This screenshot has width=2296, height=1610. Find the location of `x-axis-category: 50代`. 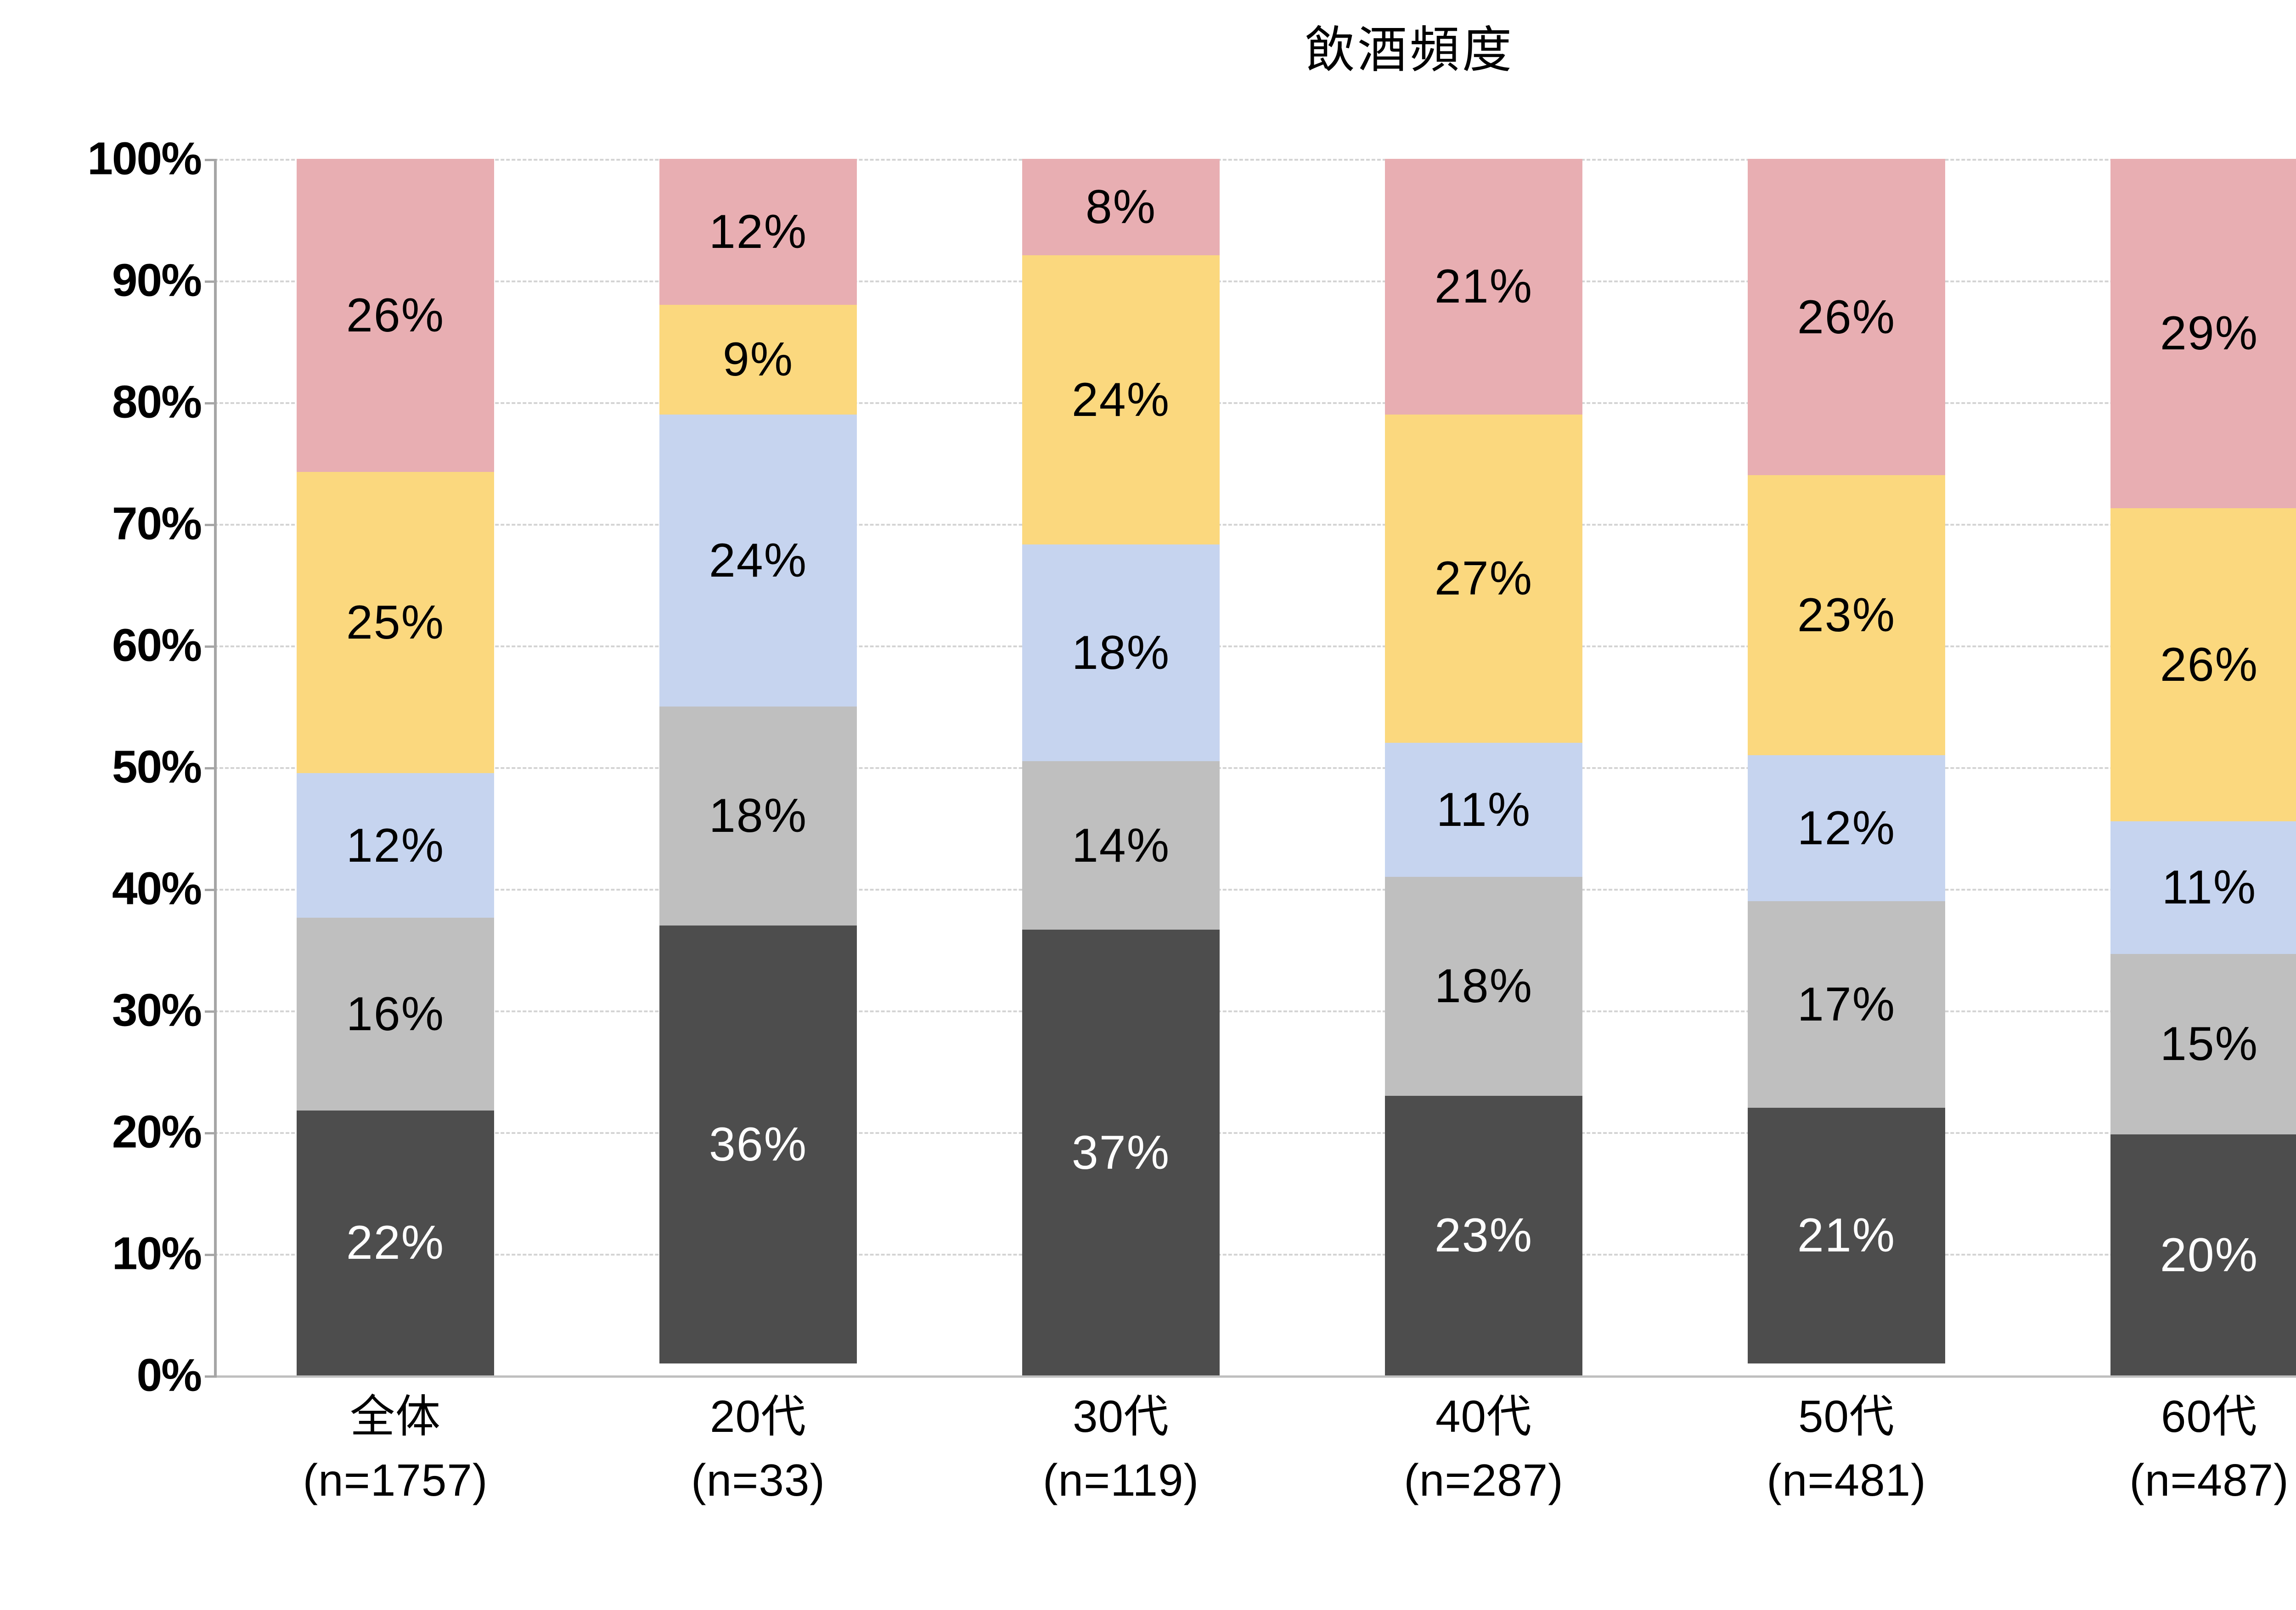

x-axis-category: 50代 is located at coordinates (1846, 1416).